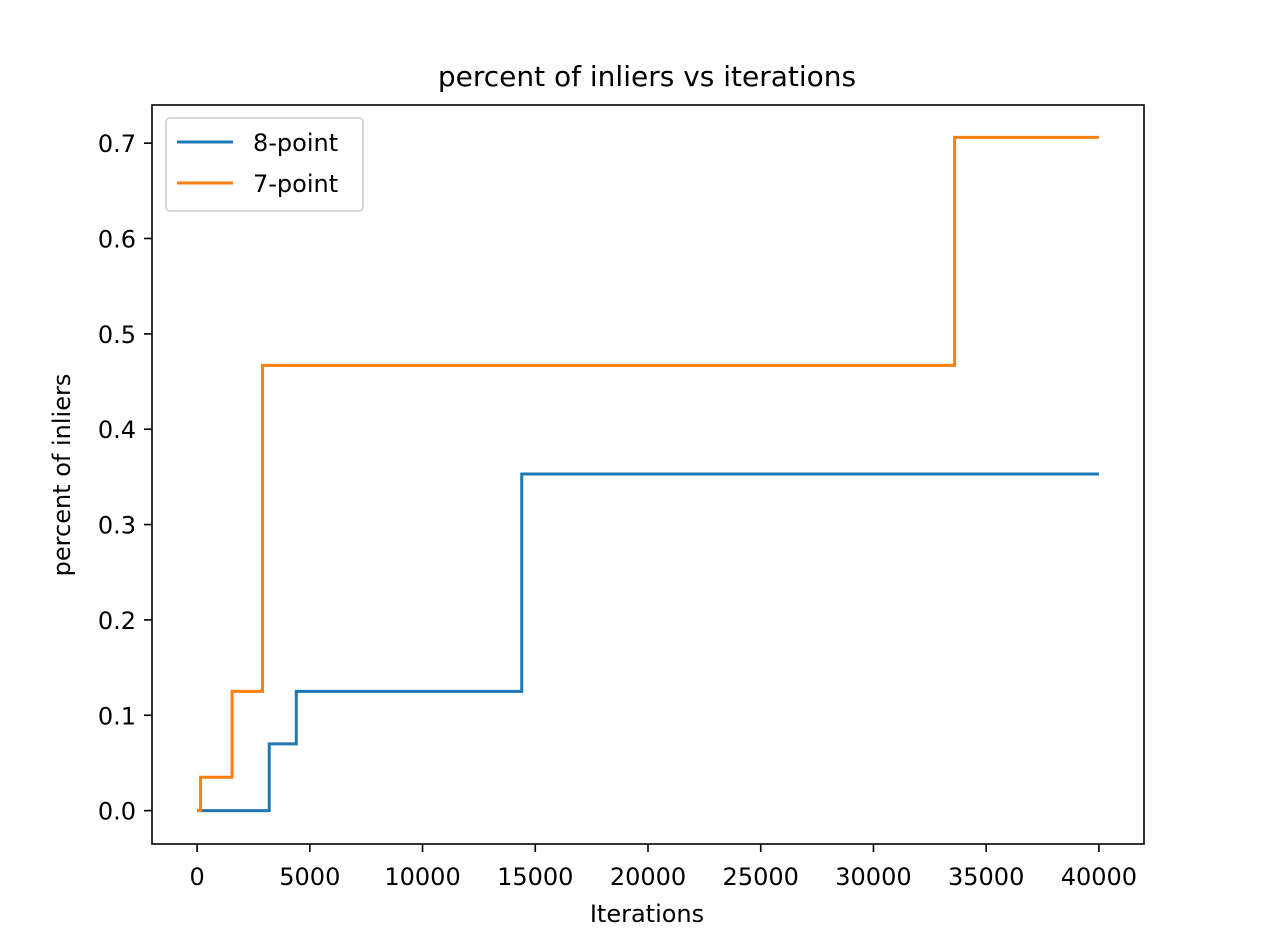 The height and width of the screenshot is (942, 1262). What do you see at coordinates (761, 877) in the screenshot?
I see `x-tick-label: 25000` at bounding box center [761, 877].